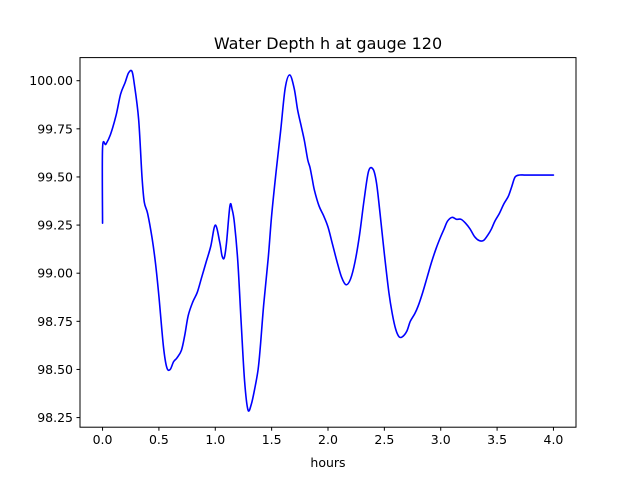  What do you see at coordinates (327, 462) in the screenshot?
I see `x-axis-label: hours` at bounding box center [327, 462].